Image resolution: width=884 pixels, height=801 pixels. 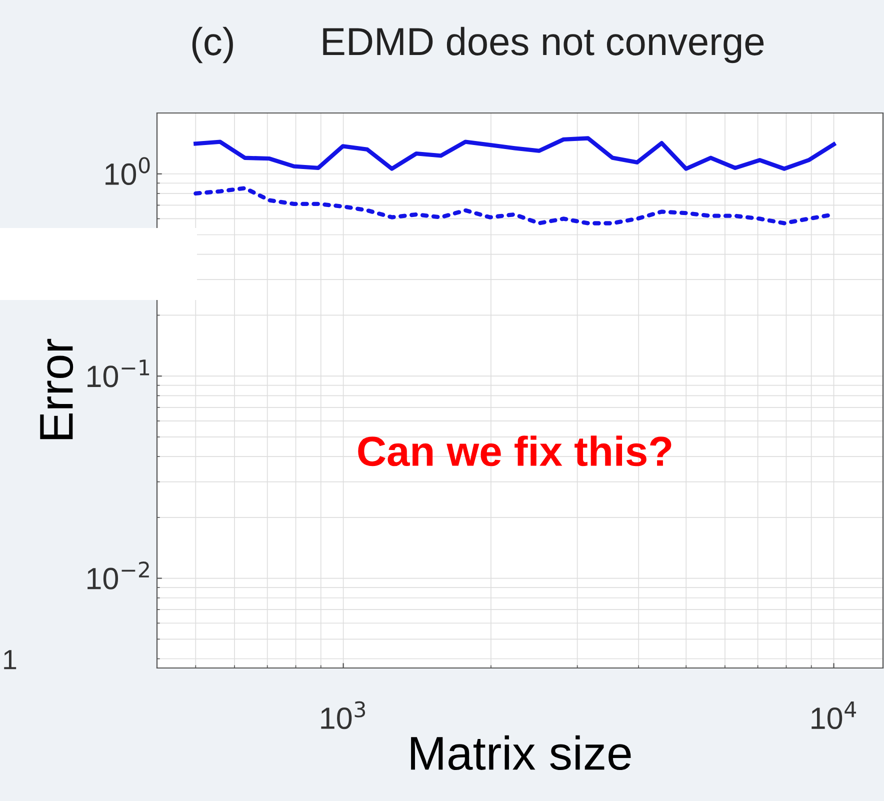 I want to click on text: (c), so click(x=212, y=45).